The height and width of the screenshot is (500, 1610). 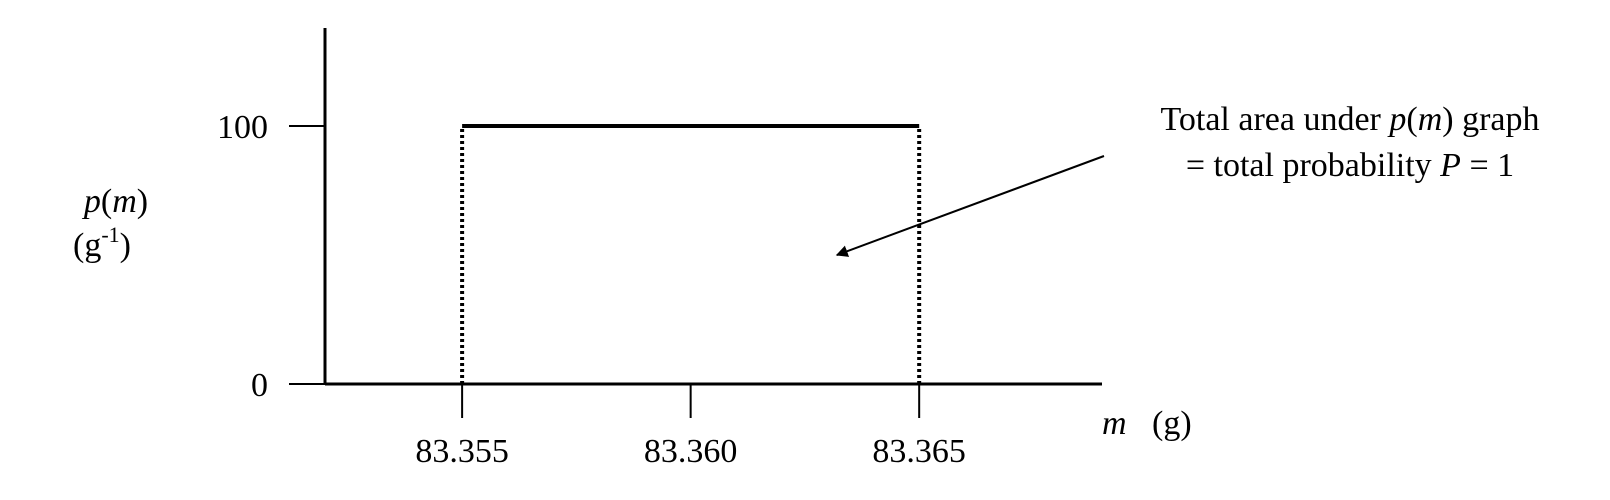 I want to click on x-axis-label: m, so click(x=1114, y=423).